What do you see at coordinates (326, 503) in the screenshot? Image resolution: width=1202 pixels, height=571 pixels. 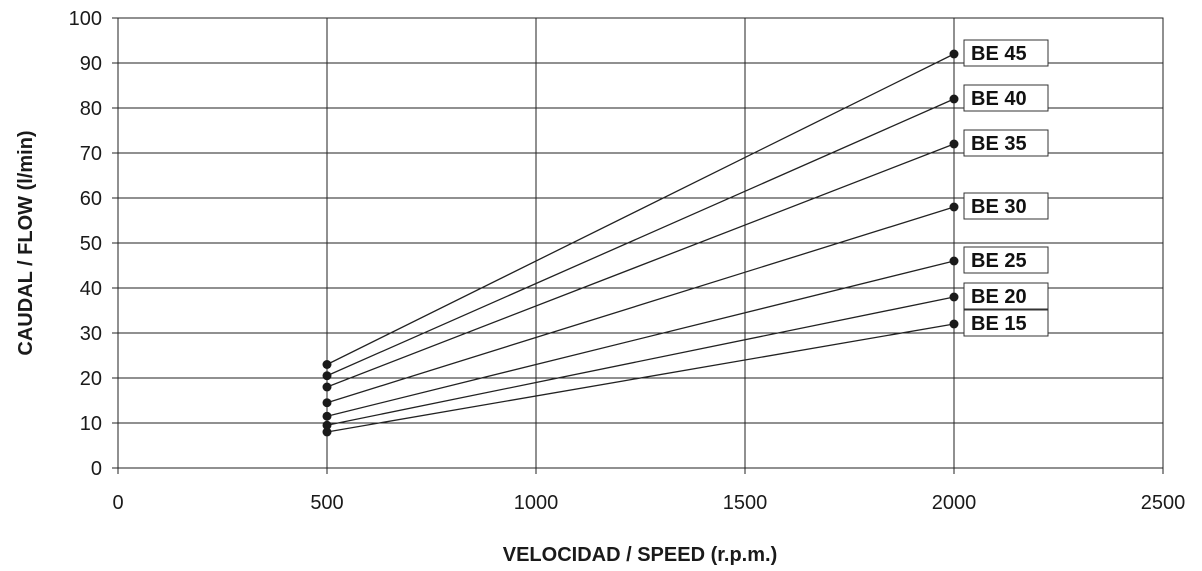 I see `x-tick-label: 500` at bounding box center [326, 503].